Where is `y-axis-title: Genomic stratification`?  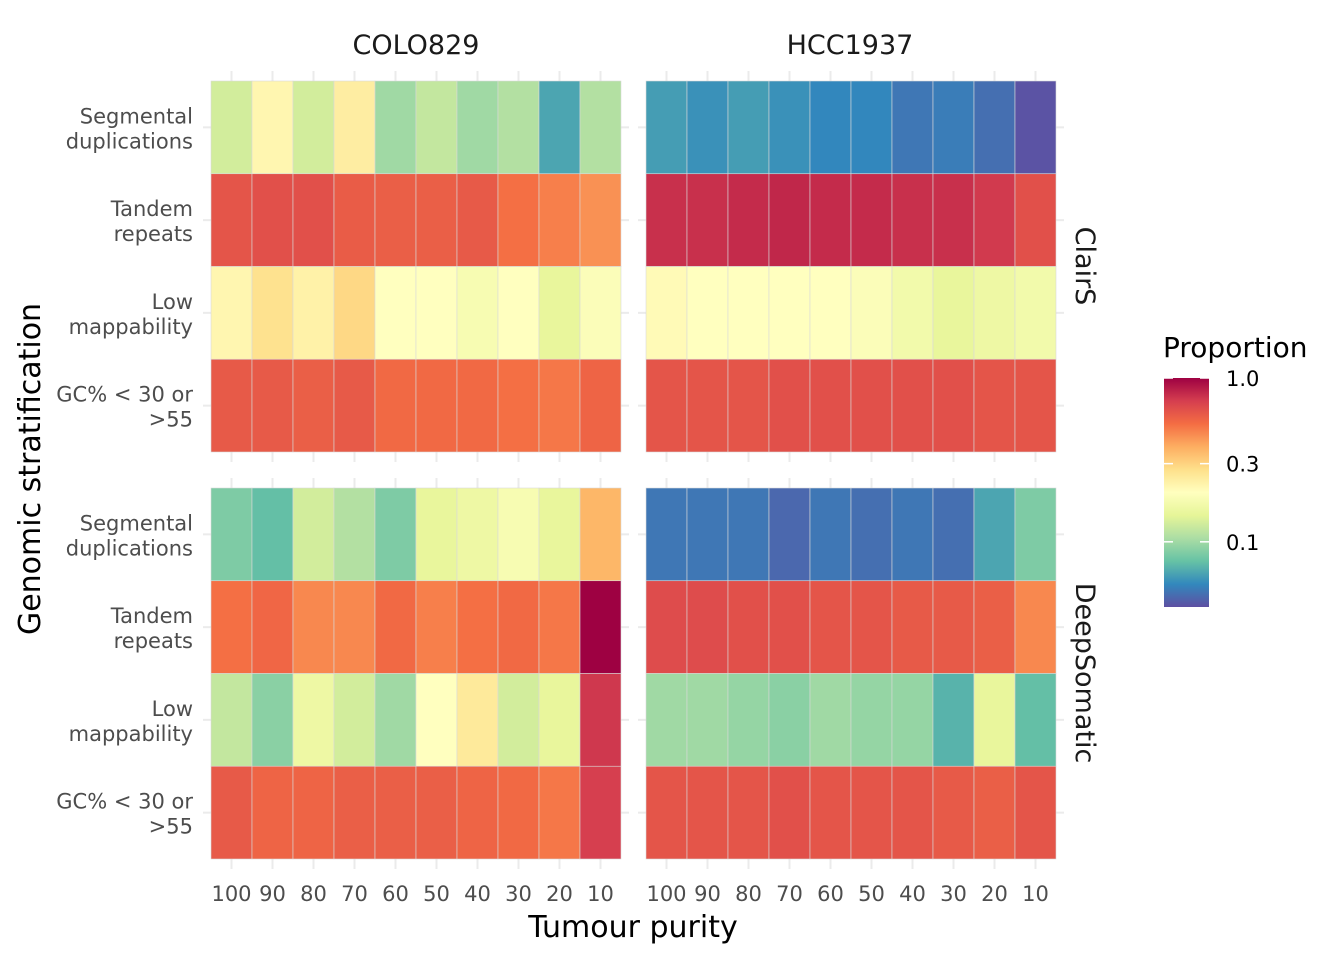 y-axis-title: Genomic stratification is located at coordinates (30, 469).